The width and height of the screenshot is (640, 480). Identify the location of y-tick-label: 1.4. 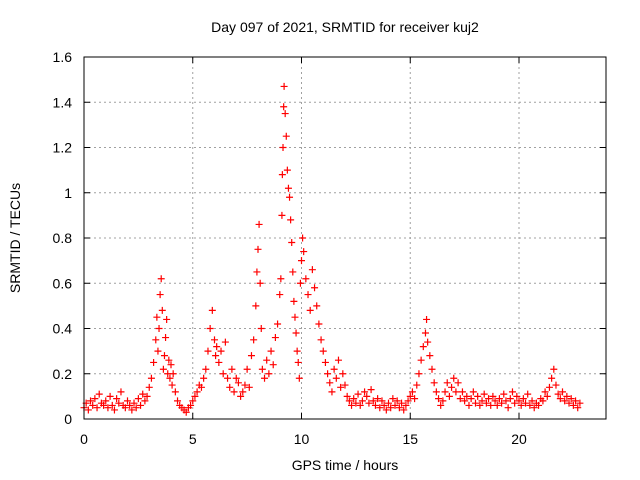
(63, 102).